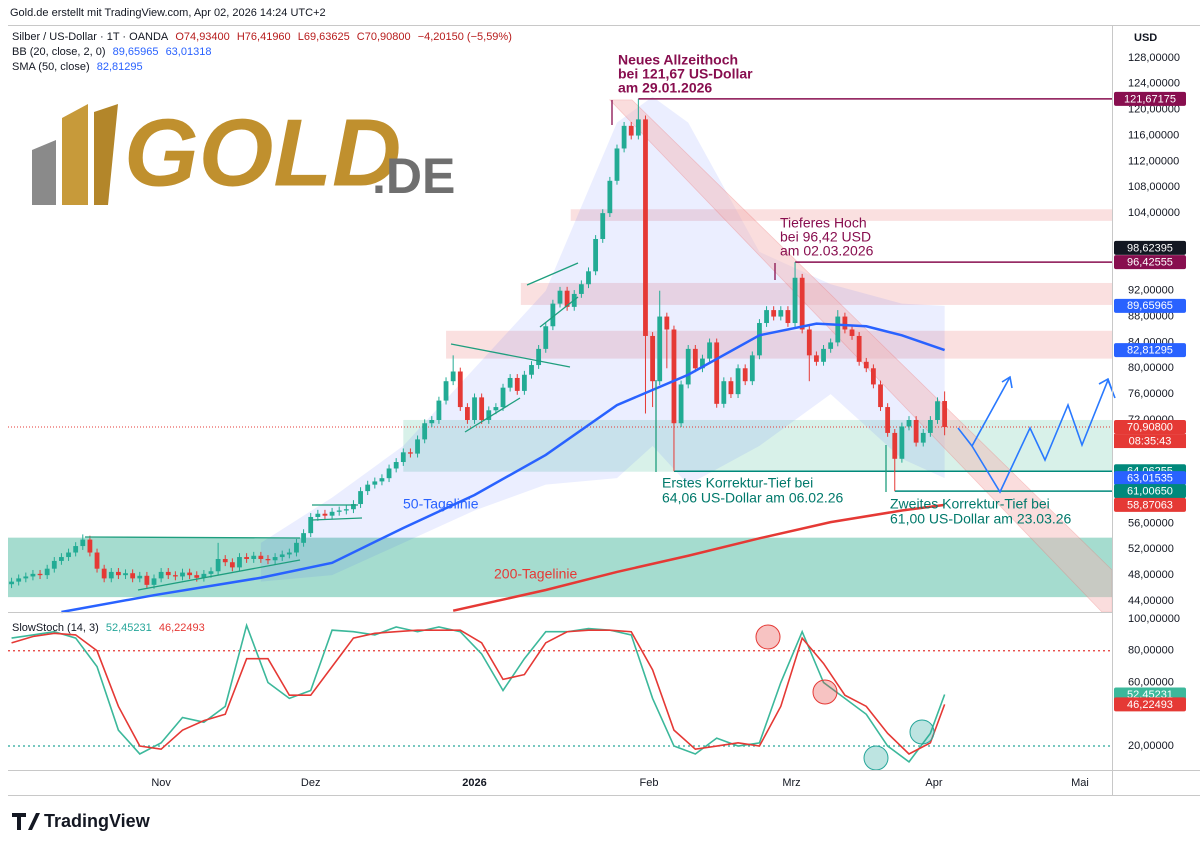 This screenshot has width=1200, height=847. I want to click on y-tick-label: 108,00000, so click(1154, 187).